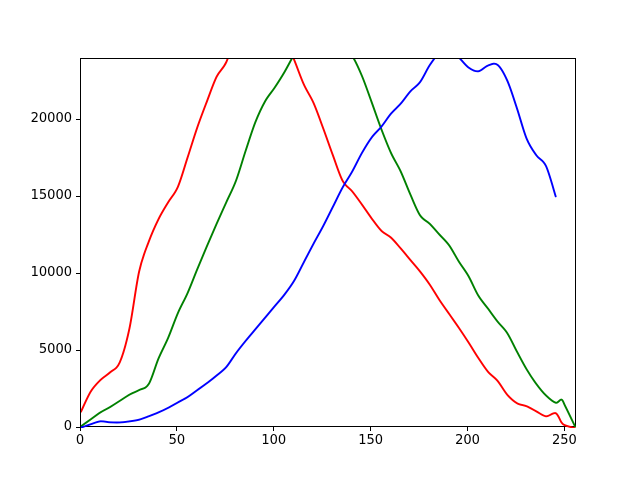 The height and width of the screenshot is (480, 640). What do you see at coordinates (51, 273) in the screenshot?
I see `y-axis-tick-label: 10000` at bounding box center [51, 273].